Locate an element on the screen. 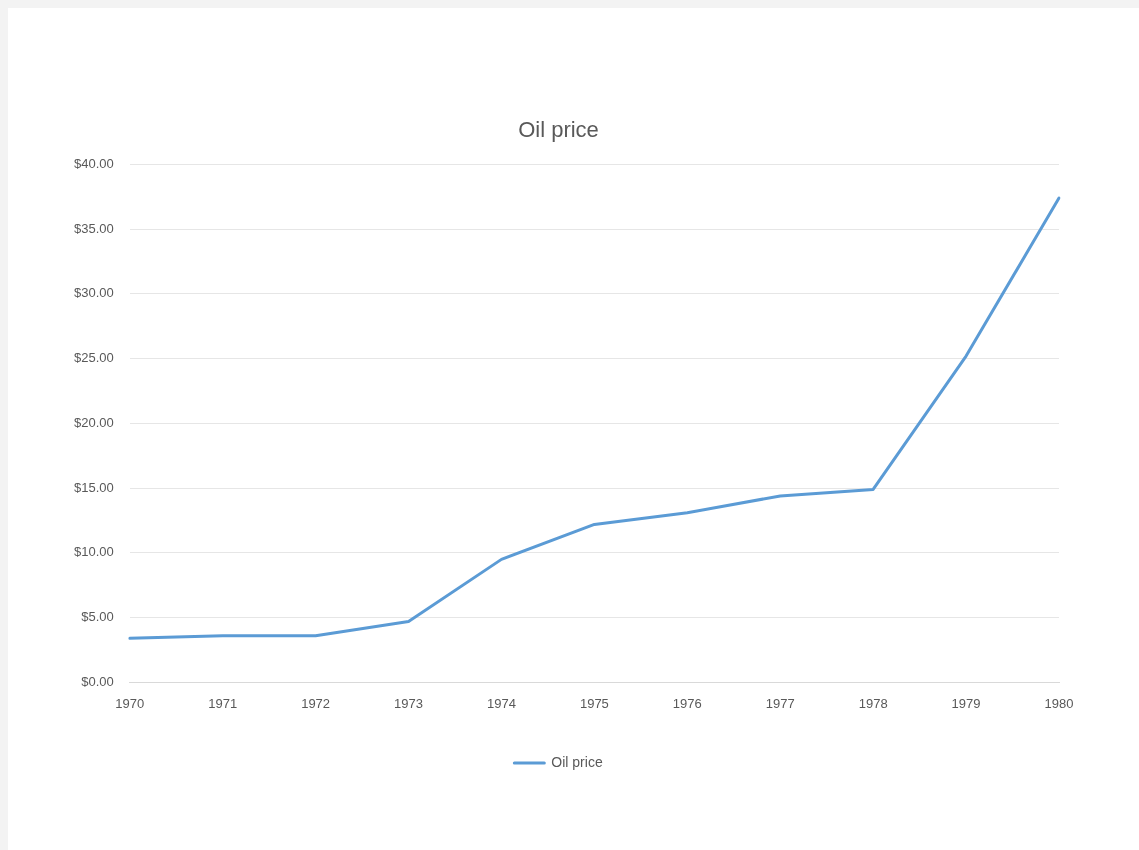  y-tick-label: $20.00 is located at coordinates (94, 422).